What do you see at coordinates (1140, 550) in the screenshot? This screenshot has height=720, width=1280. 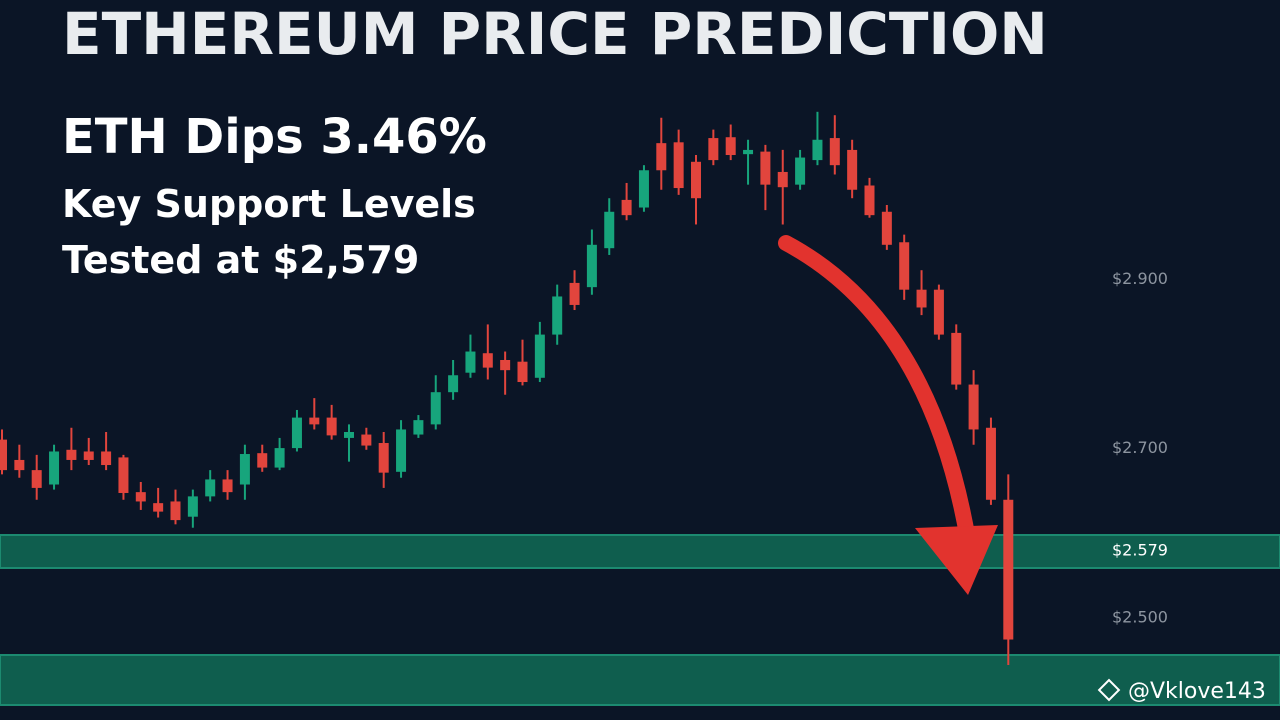 I see `y-tick-label: $2.579` at bounding box center [1140, 550].